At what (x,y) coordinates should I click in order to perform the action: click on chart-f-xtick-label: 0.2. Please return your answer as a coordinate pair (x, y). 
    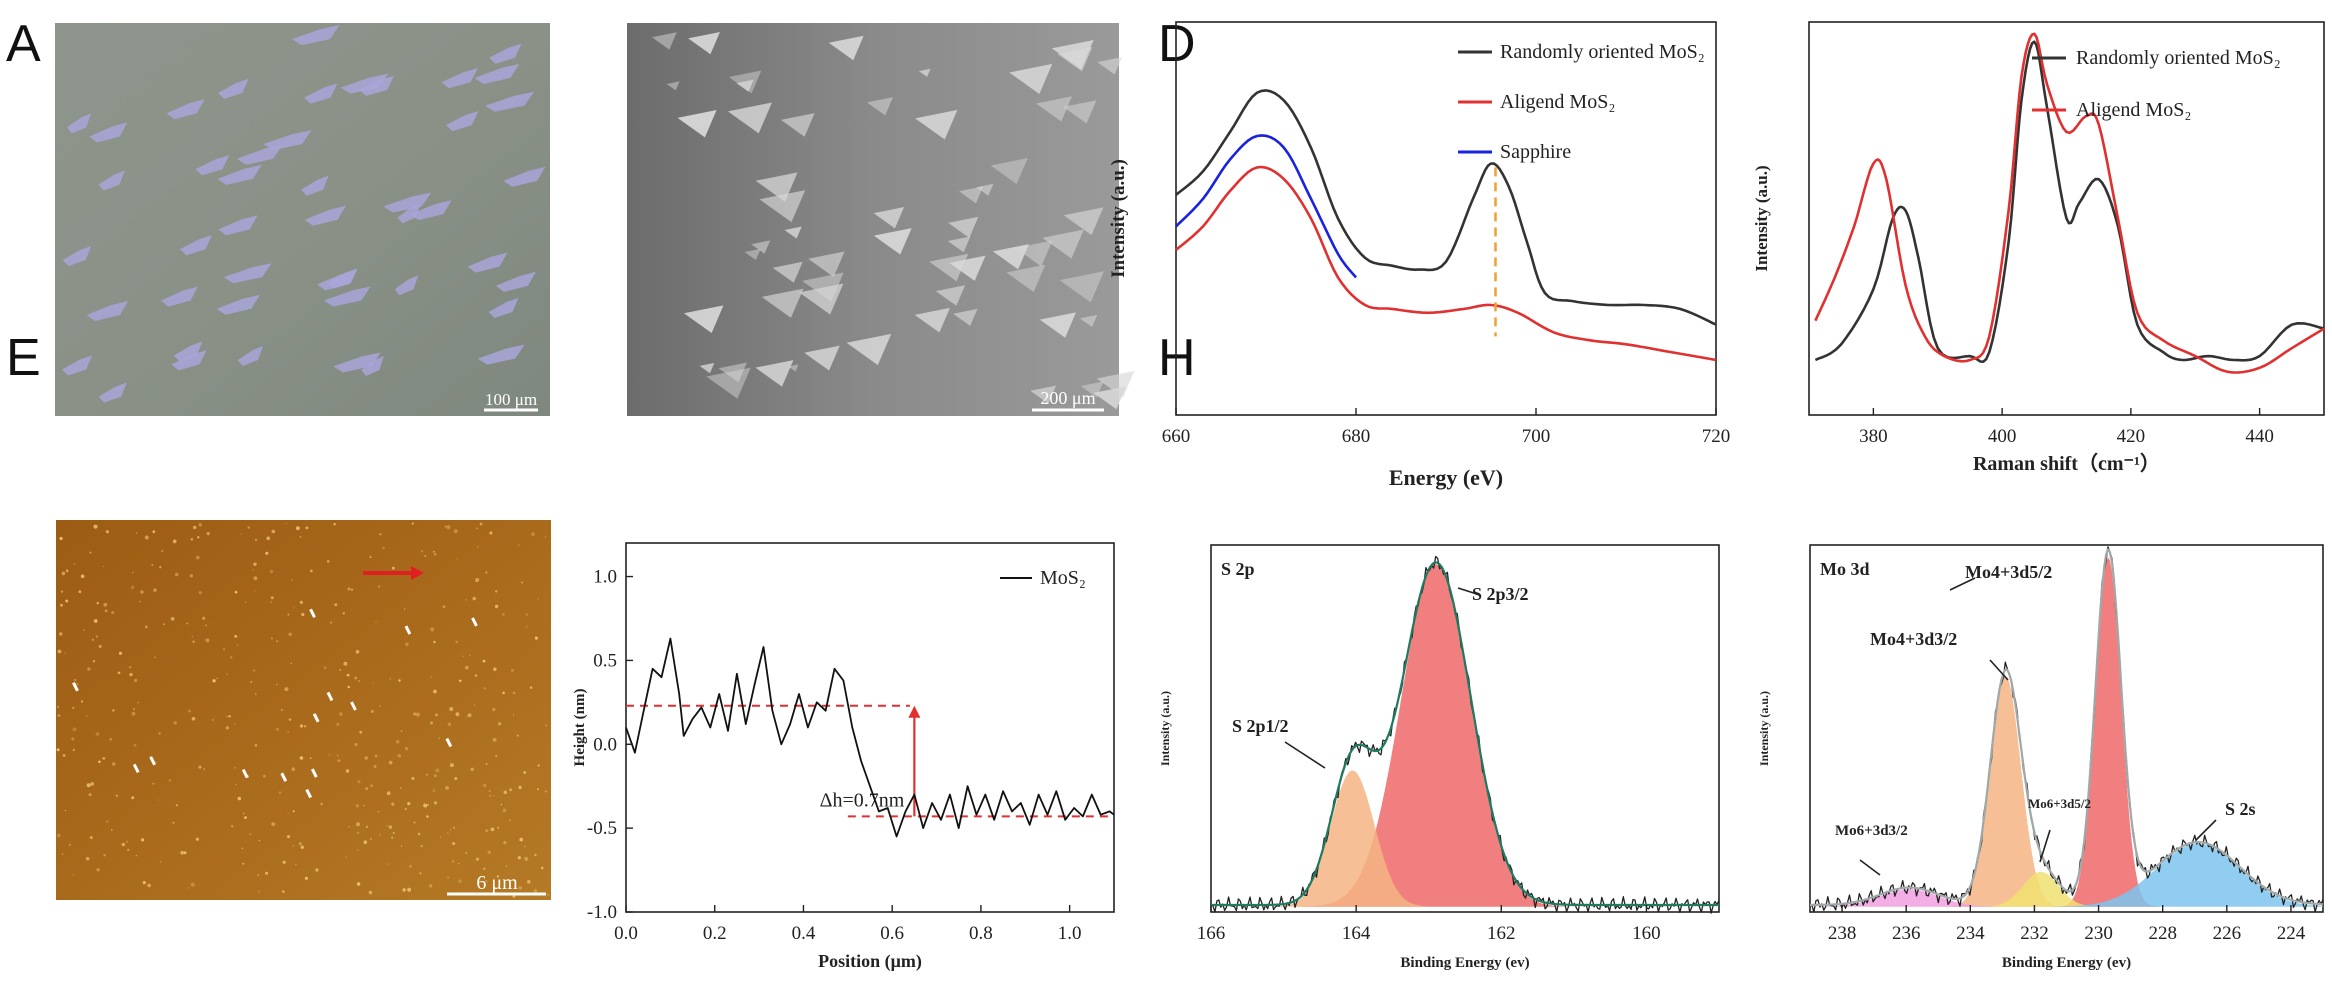
    Looking at the image, I should click on (715, 933).